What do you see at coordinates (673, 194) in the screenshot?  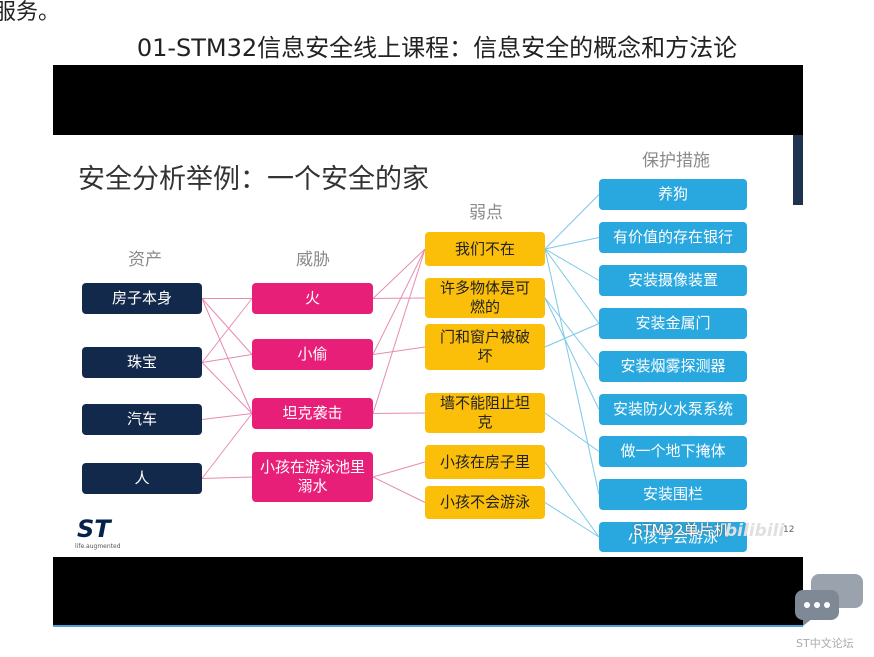 I see `protections-box: 养狗` at bounding box center [673, 194].